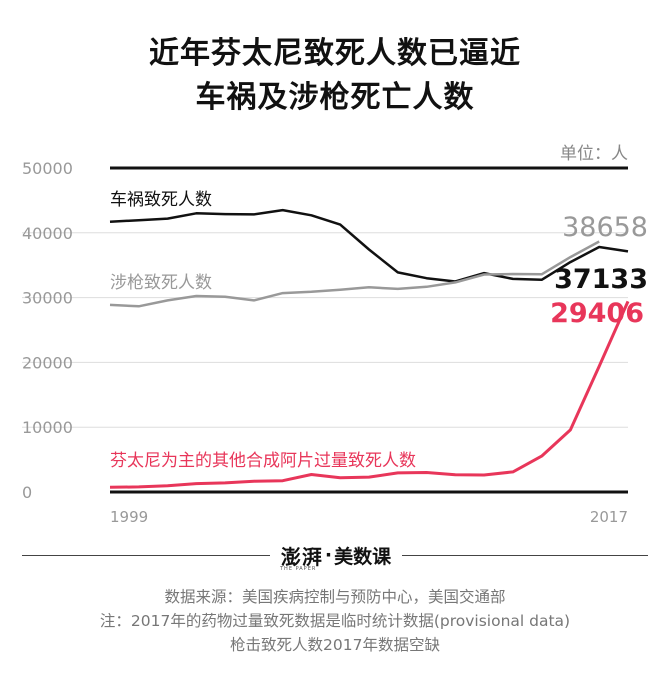 The image size is (670, 680). Describe the element at coordinates (146, 555) in the screenshot. I see `left-divider` at that location.